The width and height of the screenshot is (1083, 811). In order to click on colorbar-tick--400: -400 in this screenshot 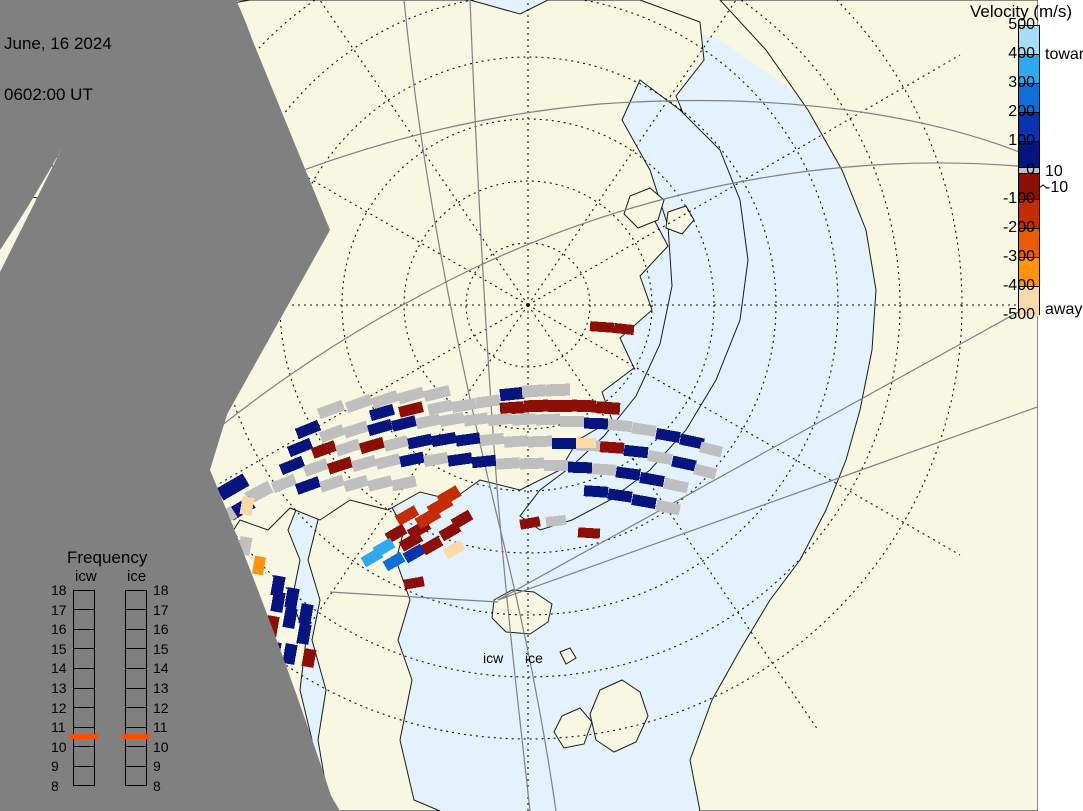, I will do `click(1018, 285)`.